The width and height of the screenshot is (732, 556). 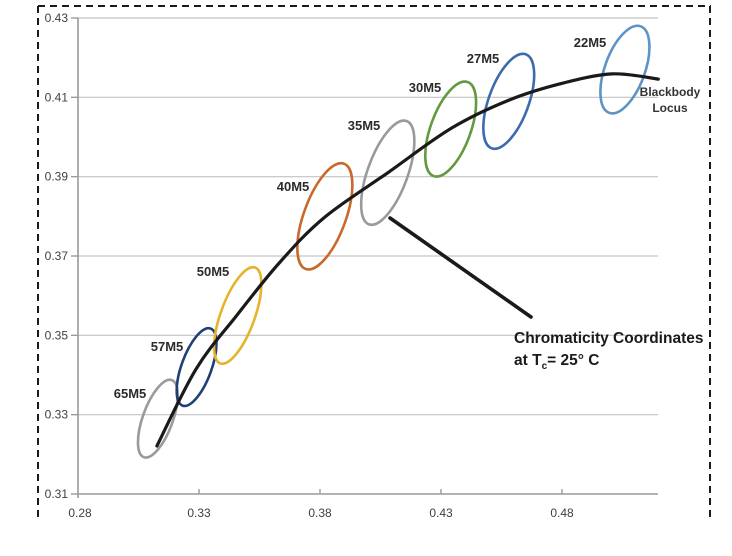 What do you see at coordinates (608, 338) in the screenshot?
I see `annotation-line1: Chromaticity Coordinates` at bounding box center [608, 338].